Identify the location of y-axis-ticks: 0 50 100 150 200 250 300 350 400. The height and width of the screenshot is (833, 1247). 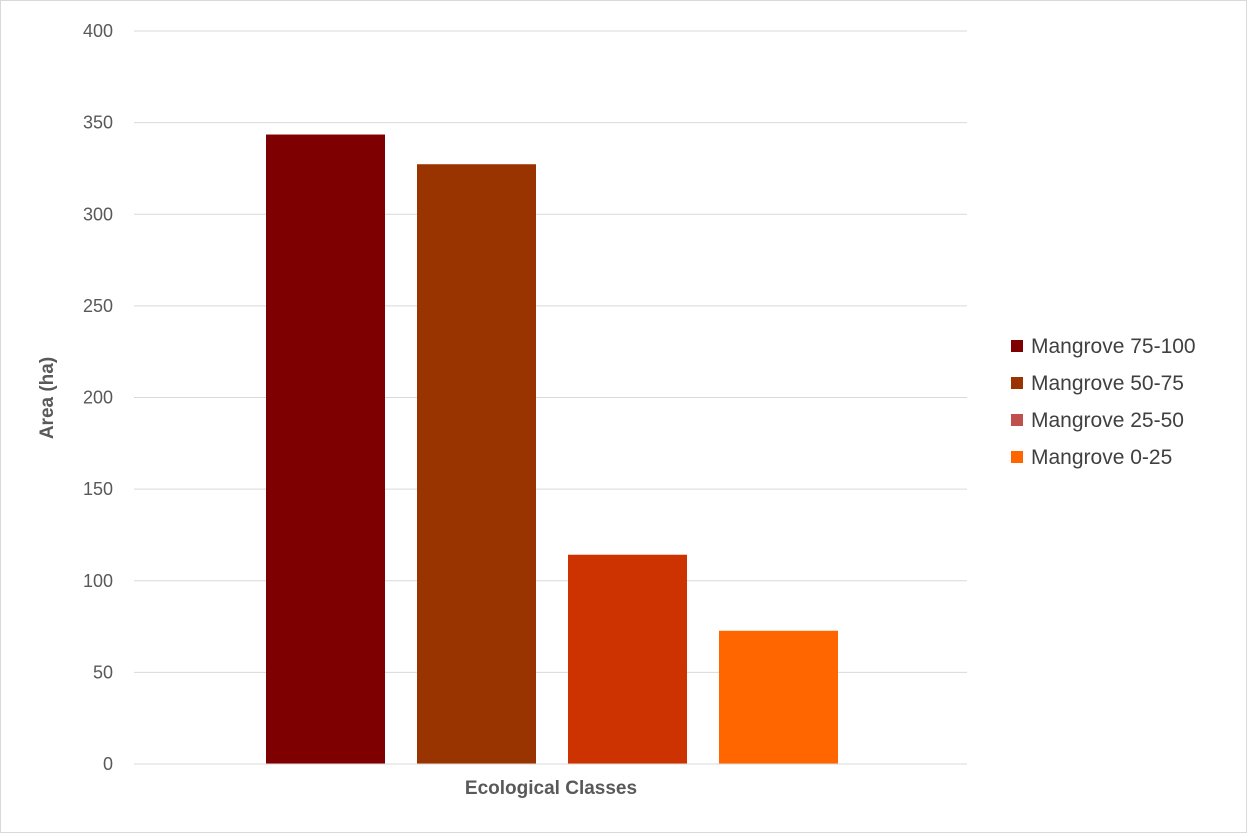
(98, 397).